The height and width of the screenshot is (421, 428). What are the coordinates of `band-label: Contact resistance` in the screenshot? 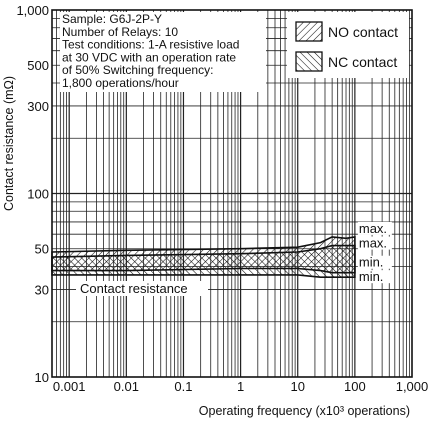 It's located at (134, 288).